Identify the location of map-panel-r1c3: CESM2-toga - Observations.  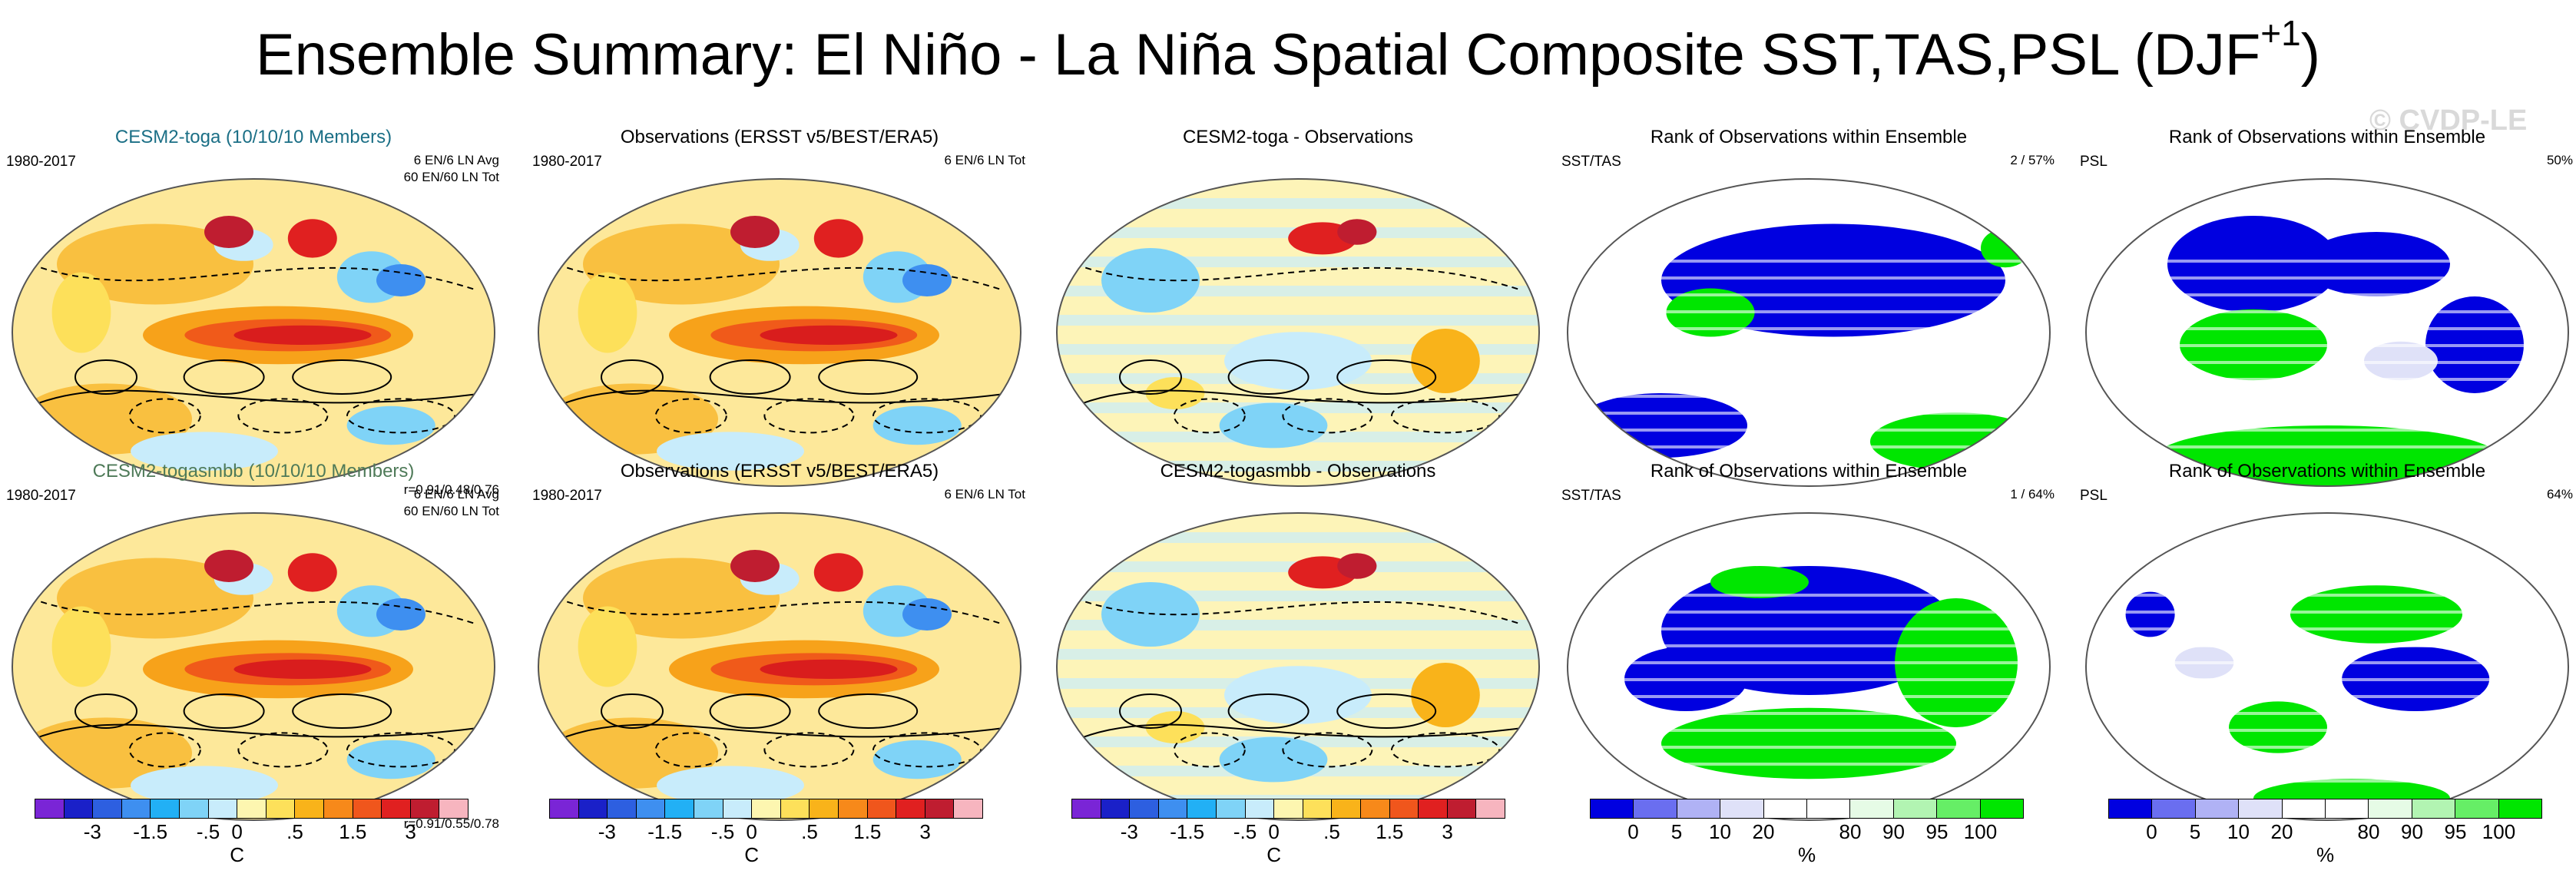
(1298, 309).